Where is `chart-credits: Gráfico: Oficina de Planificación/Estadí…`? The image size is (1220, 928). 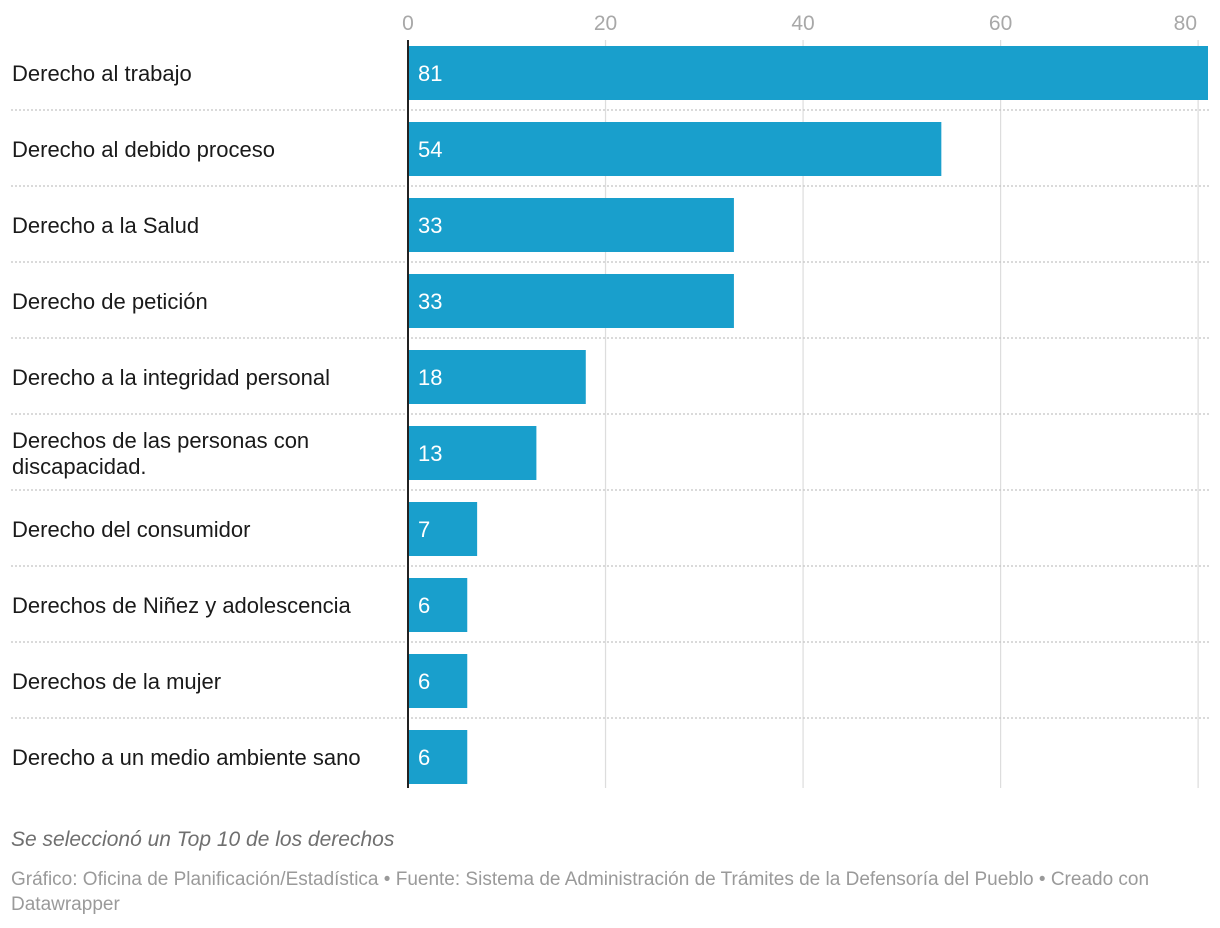 chart-credits: Gráfico: Oficina de Planificación/Estadí… is located at coordinates (580, 892).